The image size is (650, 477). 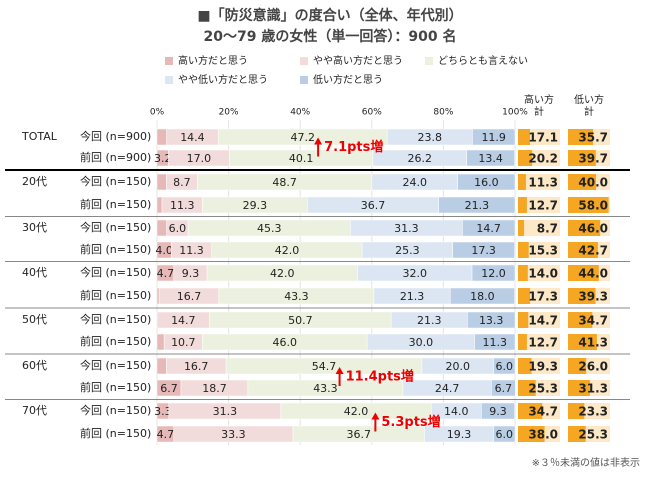 What do you see at coordinates (406, 228) in the screenshot?
I see `value-label: 31.3` at bounding box center [406, 228].